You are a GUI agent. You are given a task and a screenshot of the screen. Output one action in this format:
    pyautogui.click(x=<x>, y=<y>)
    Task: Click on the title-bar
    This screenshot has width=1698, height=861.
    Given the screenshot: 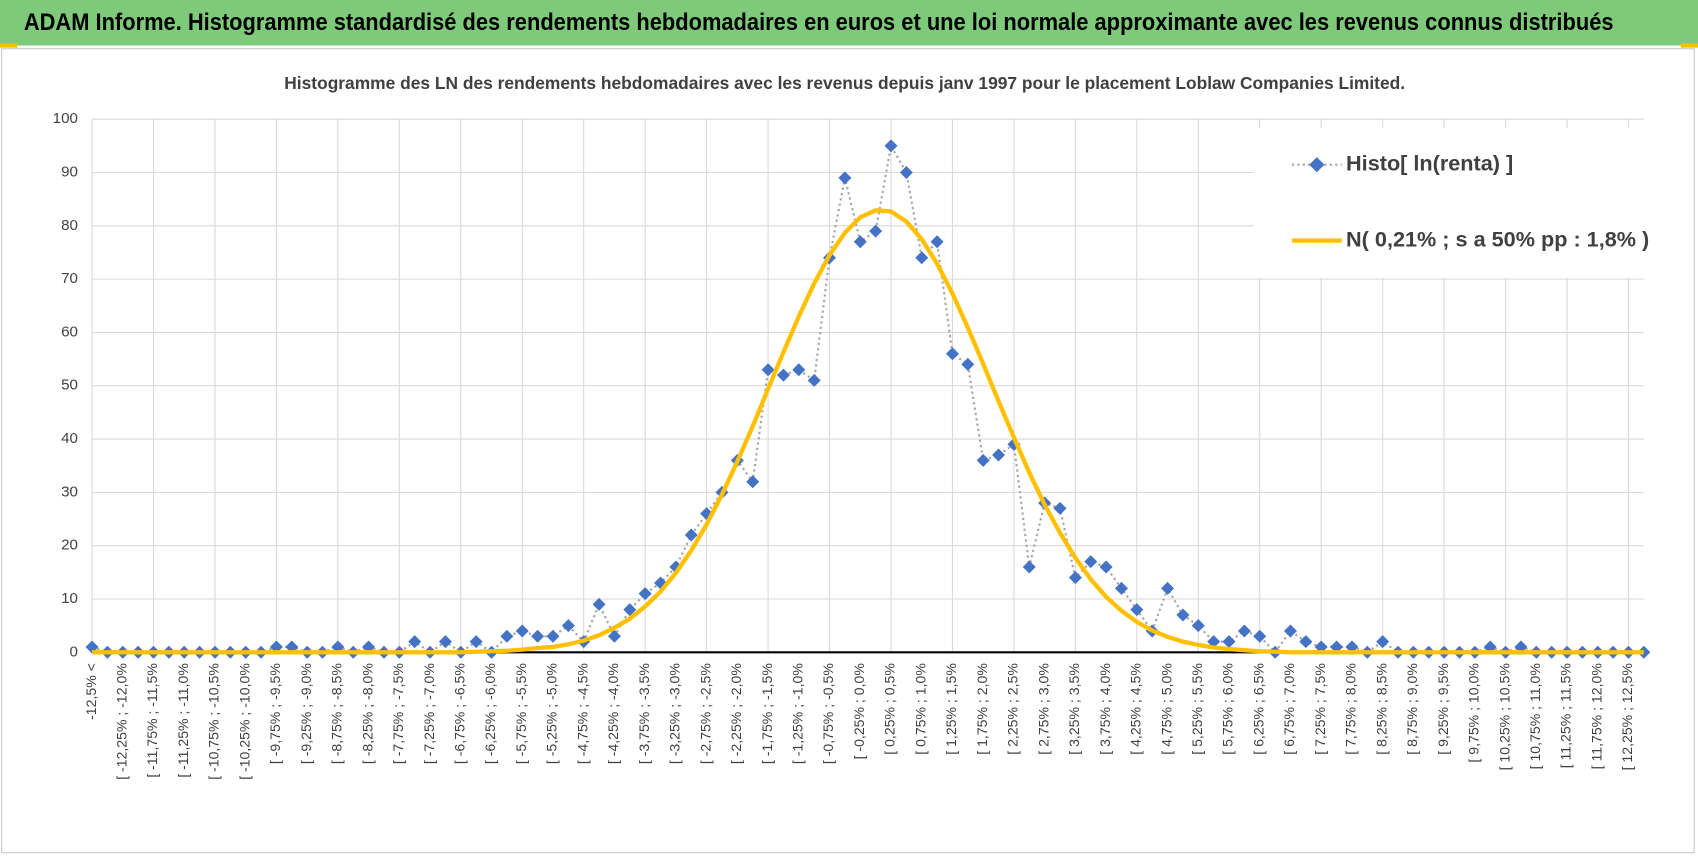 What is the action you would take?
    pyautogui.click(x=849, y=23)
    